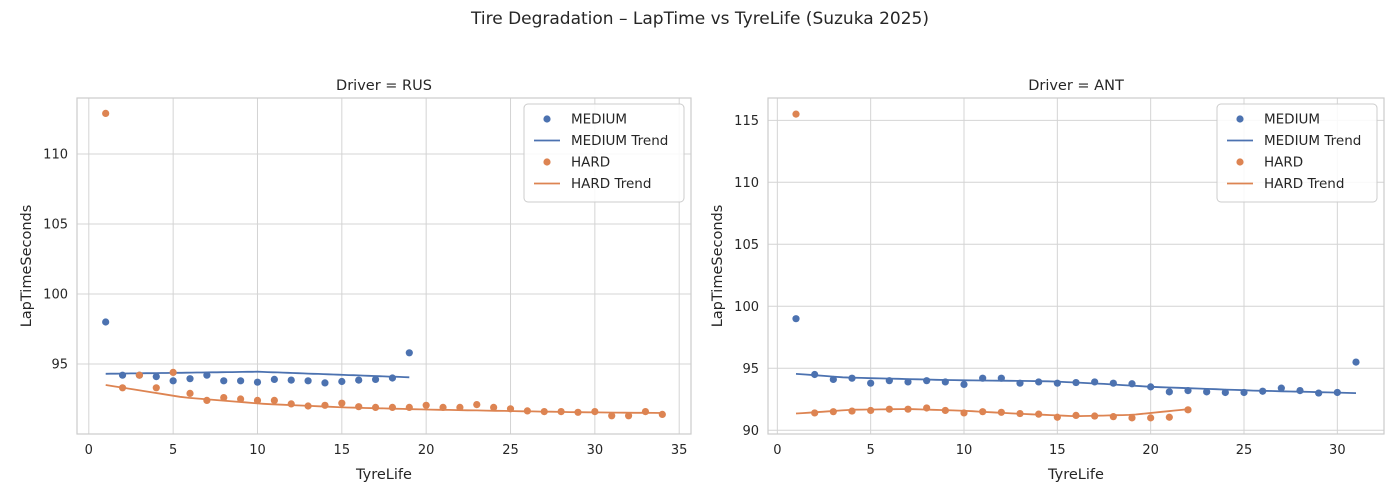 The image size is (1400, 500). I want to click on x-tick-label: 5, so click(871, 450).